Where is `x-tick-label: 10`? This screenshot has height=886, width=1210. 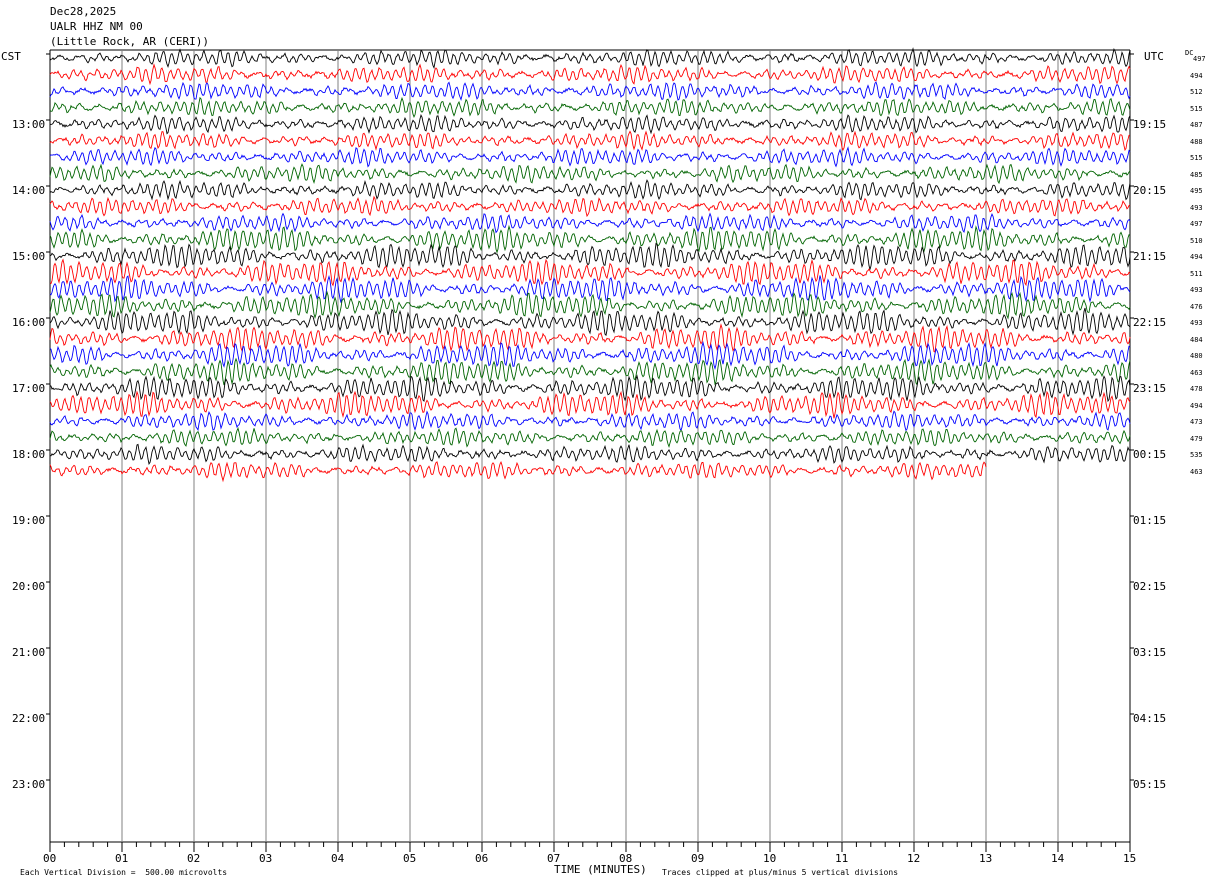 x-tick-label: 10 is located at coordinates (770, 858).